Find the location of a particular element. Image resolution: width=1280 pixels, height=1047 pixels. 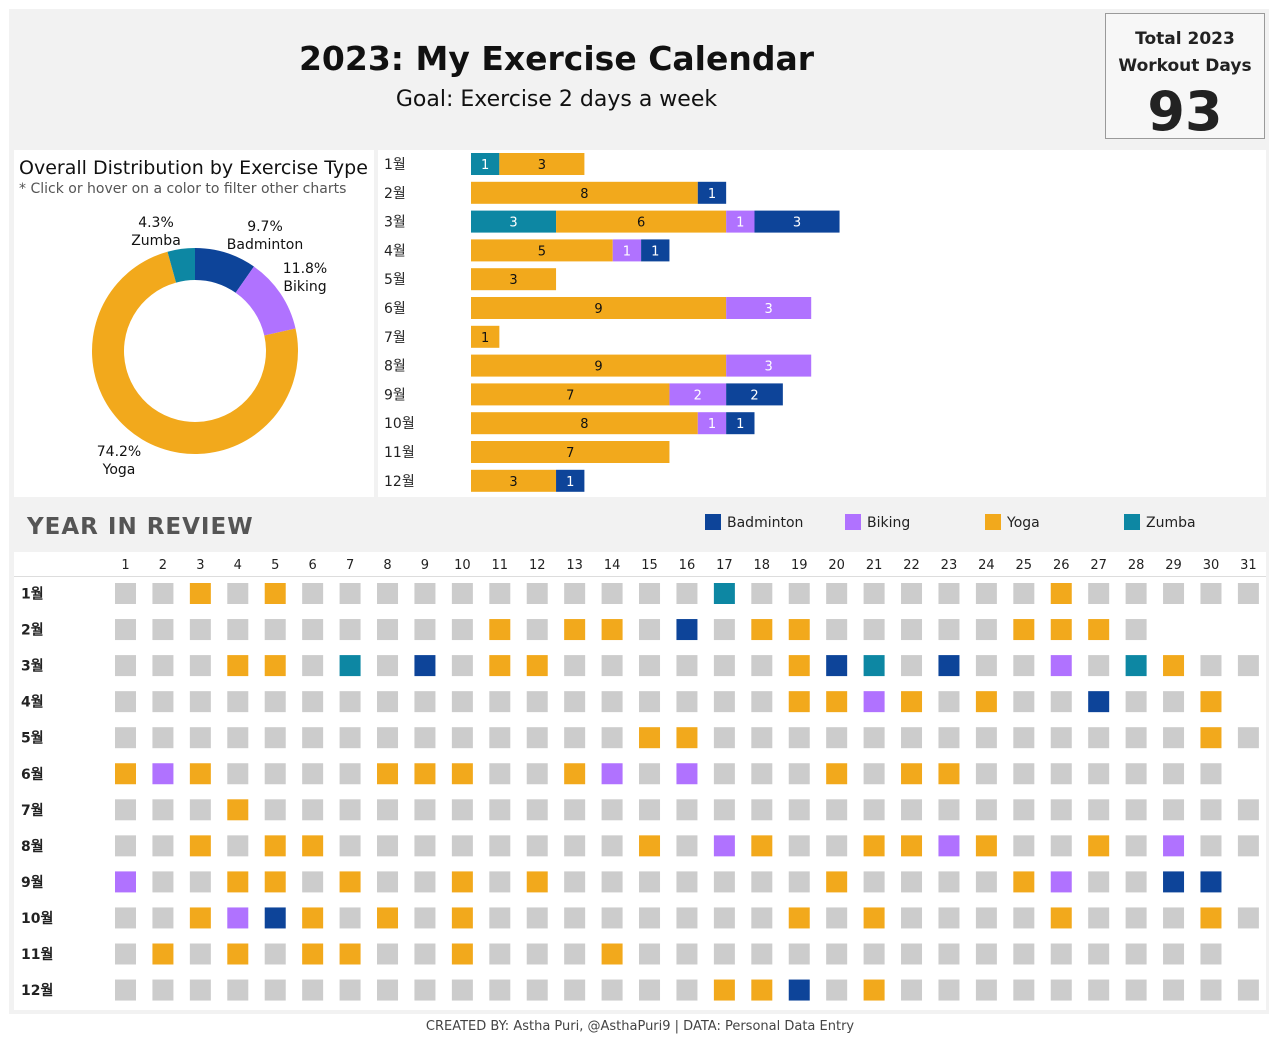

bar-segment-badminton is located at coordinates (712, 192).